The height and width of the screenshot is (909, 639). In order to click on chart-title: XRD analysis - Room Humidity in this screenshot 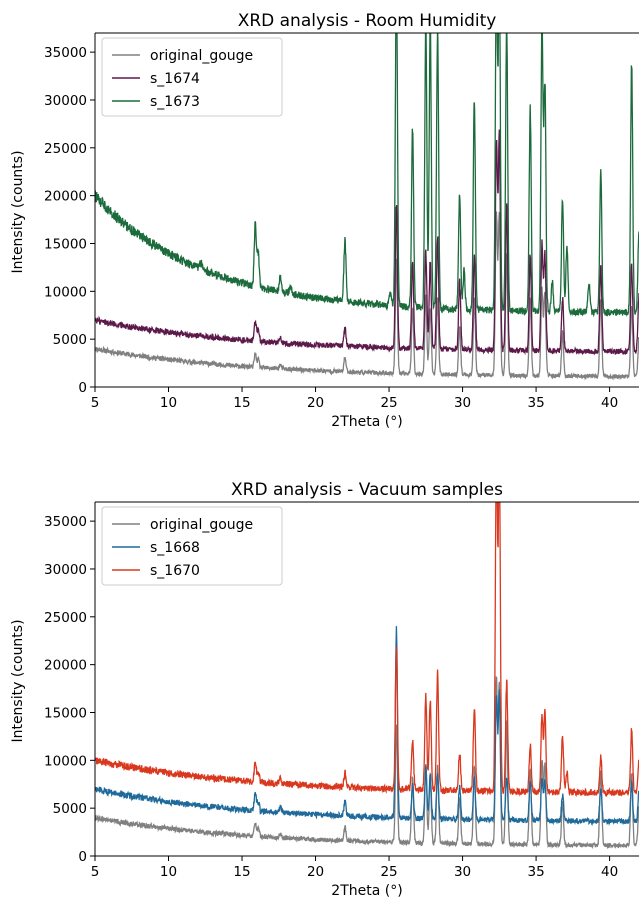, I will do `click(367, 21)`.